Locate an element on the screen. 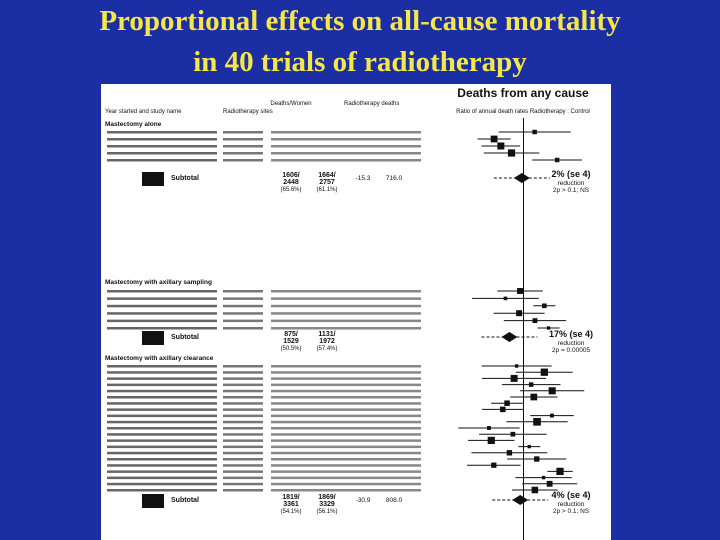  subtotal-label: Subtotal is located at coordinates (185, 500).